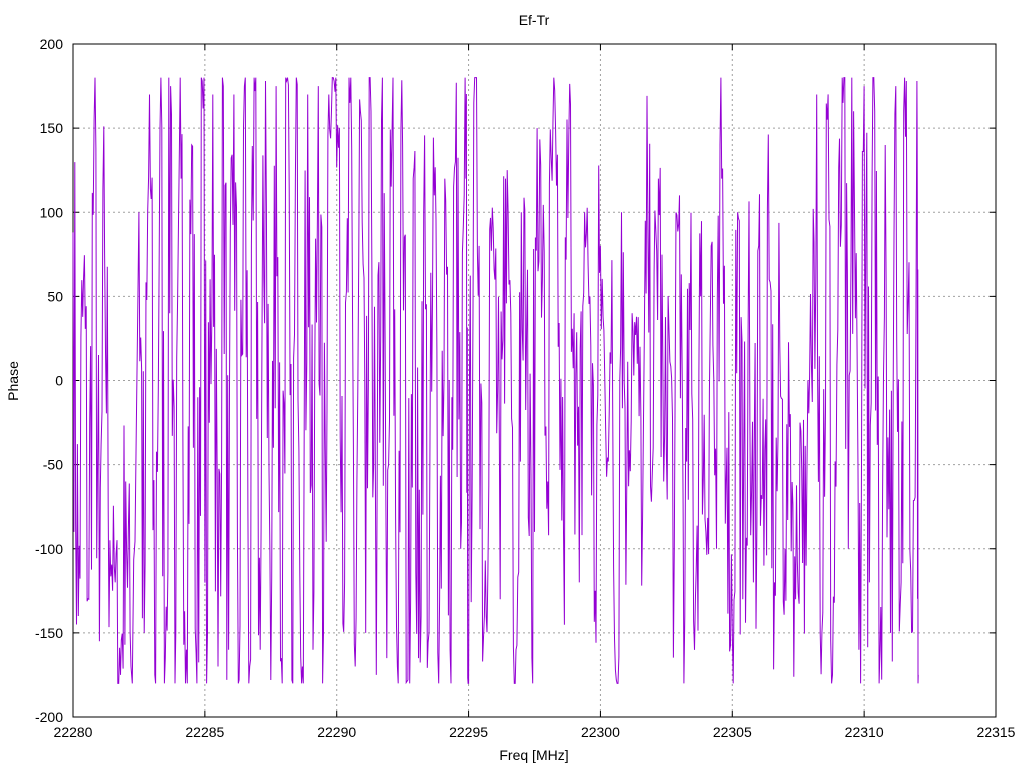  Describe the element at coordinates (864, 732) in the screenshot. I see `x-tick-label: 22310` at that location.